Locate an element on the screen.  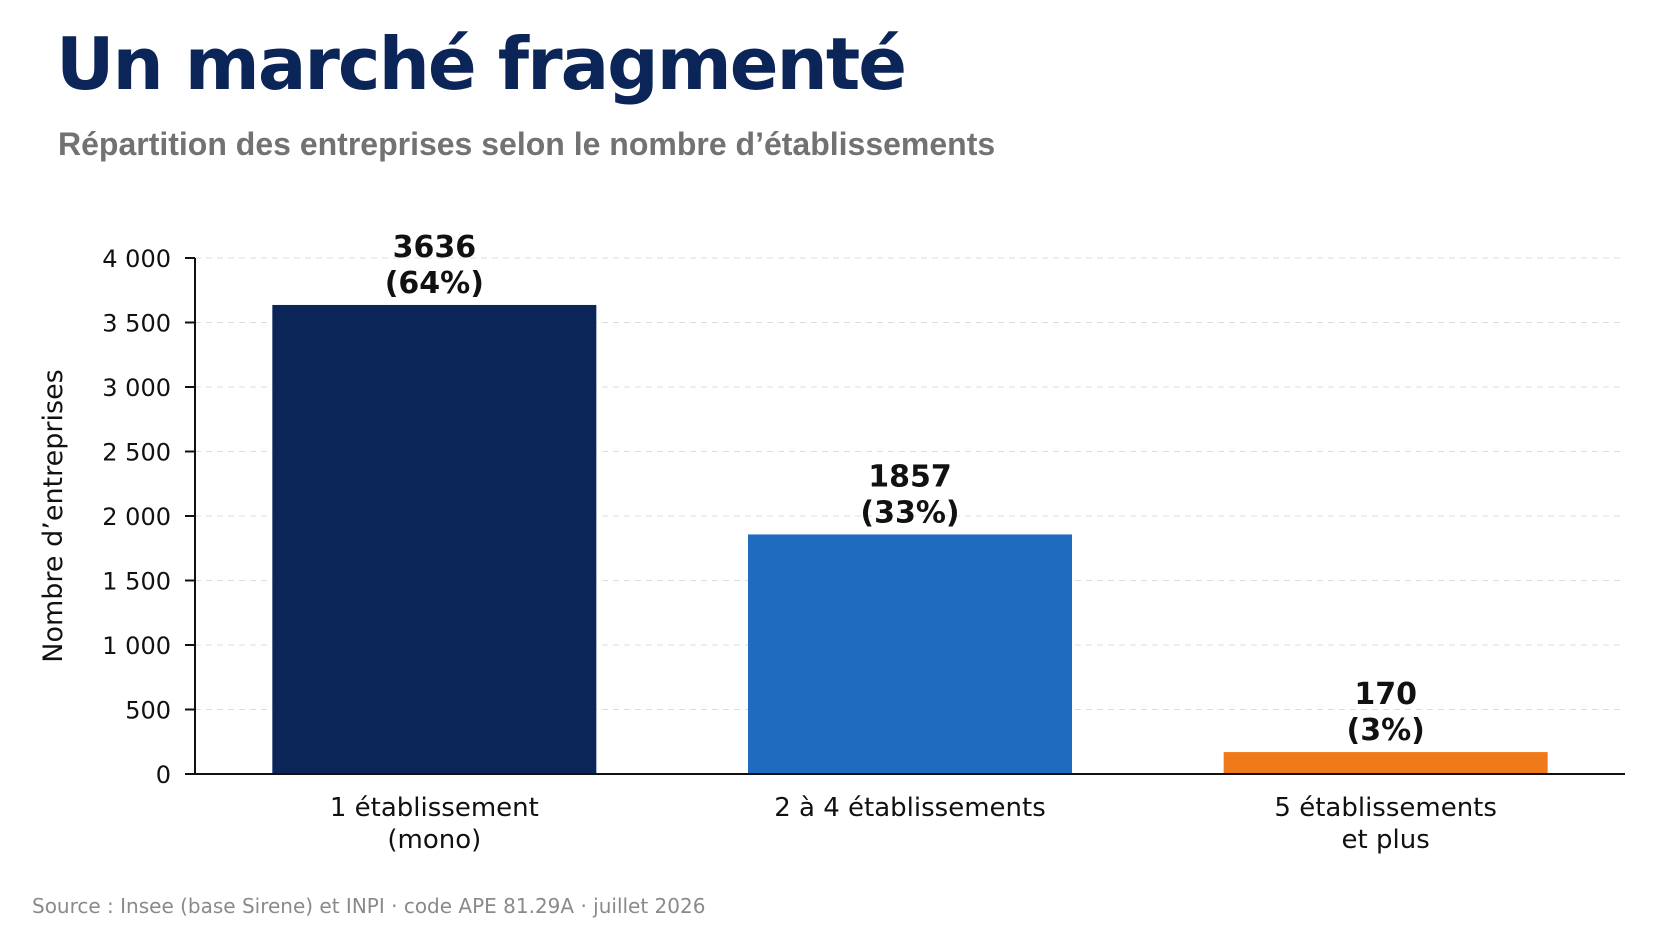
page-title: Un marché fragmenté is located at coordinates (481, 64).